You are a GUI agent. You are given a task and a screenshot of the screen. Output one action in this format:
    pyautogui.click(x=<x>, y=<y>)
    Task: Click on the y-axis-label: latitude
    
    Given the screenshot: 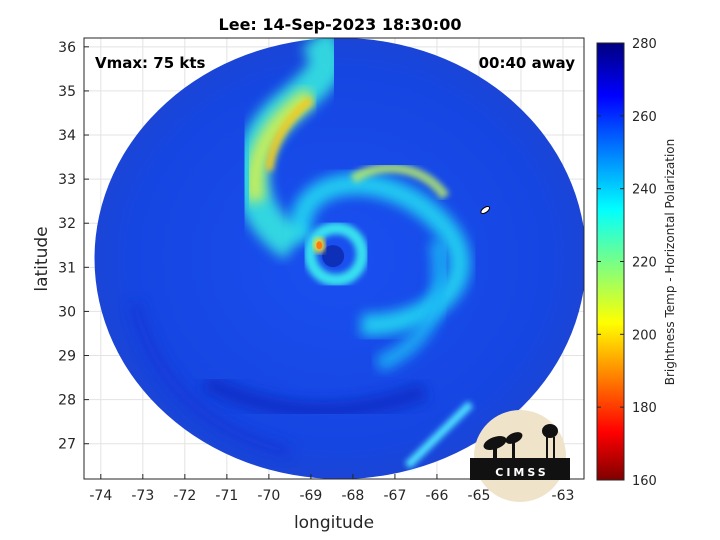 What is the action you would take?
    pyautogui.click(x=42, y=258)
    